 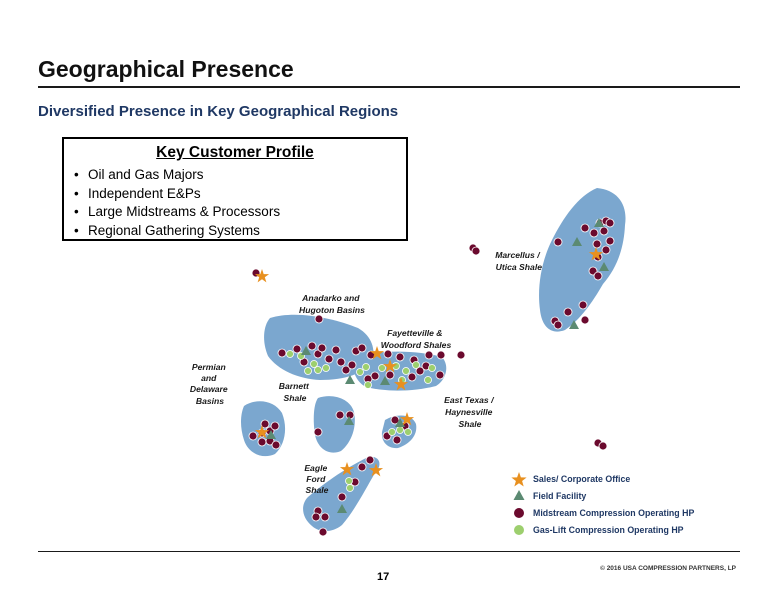 What do you see at coordinates (235, 152) in the screenshot?
I see `profile-heading: Key Customer Profile` at bounding box center [235, 152].